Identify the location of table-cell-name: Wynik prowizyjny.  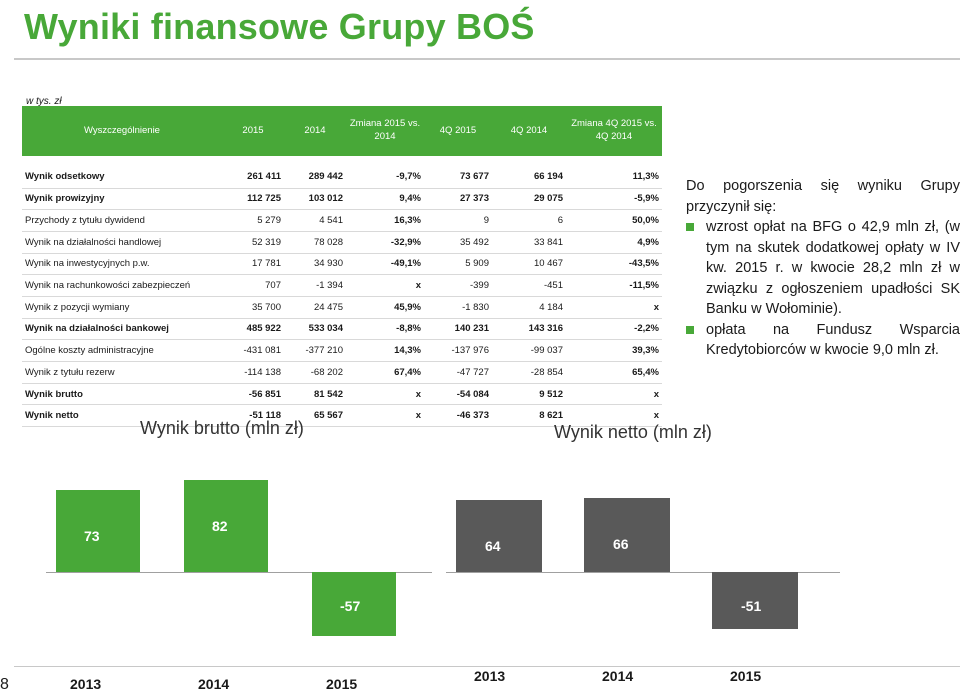
(122, 199).